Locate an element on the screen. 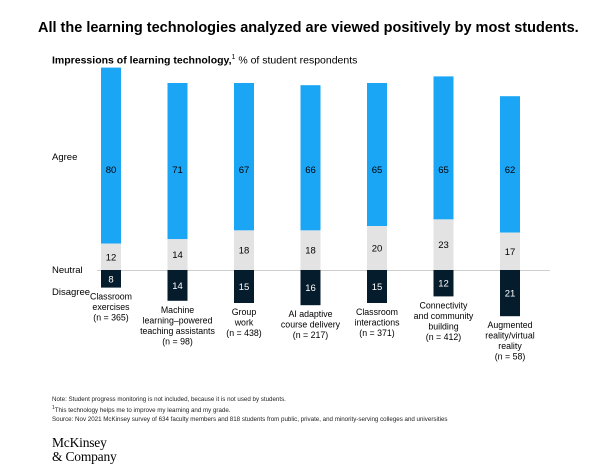  category-label: reality/virtual is located at coordinates (509, 336).